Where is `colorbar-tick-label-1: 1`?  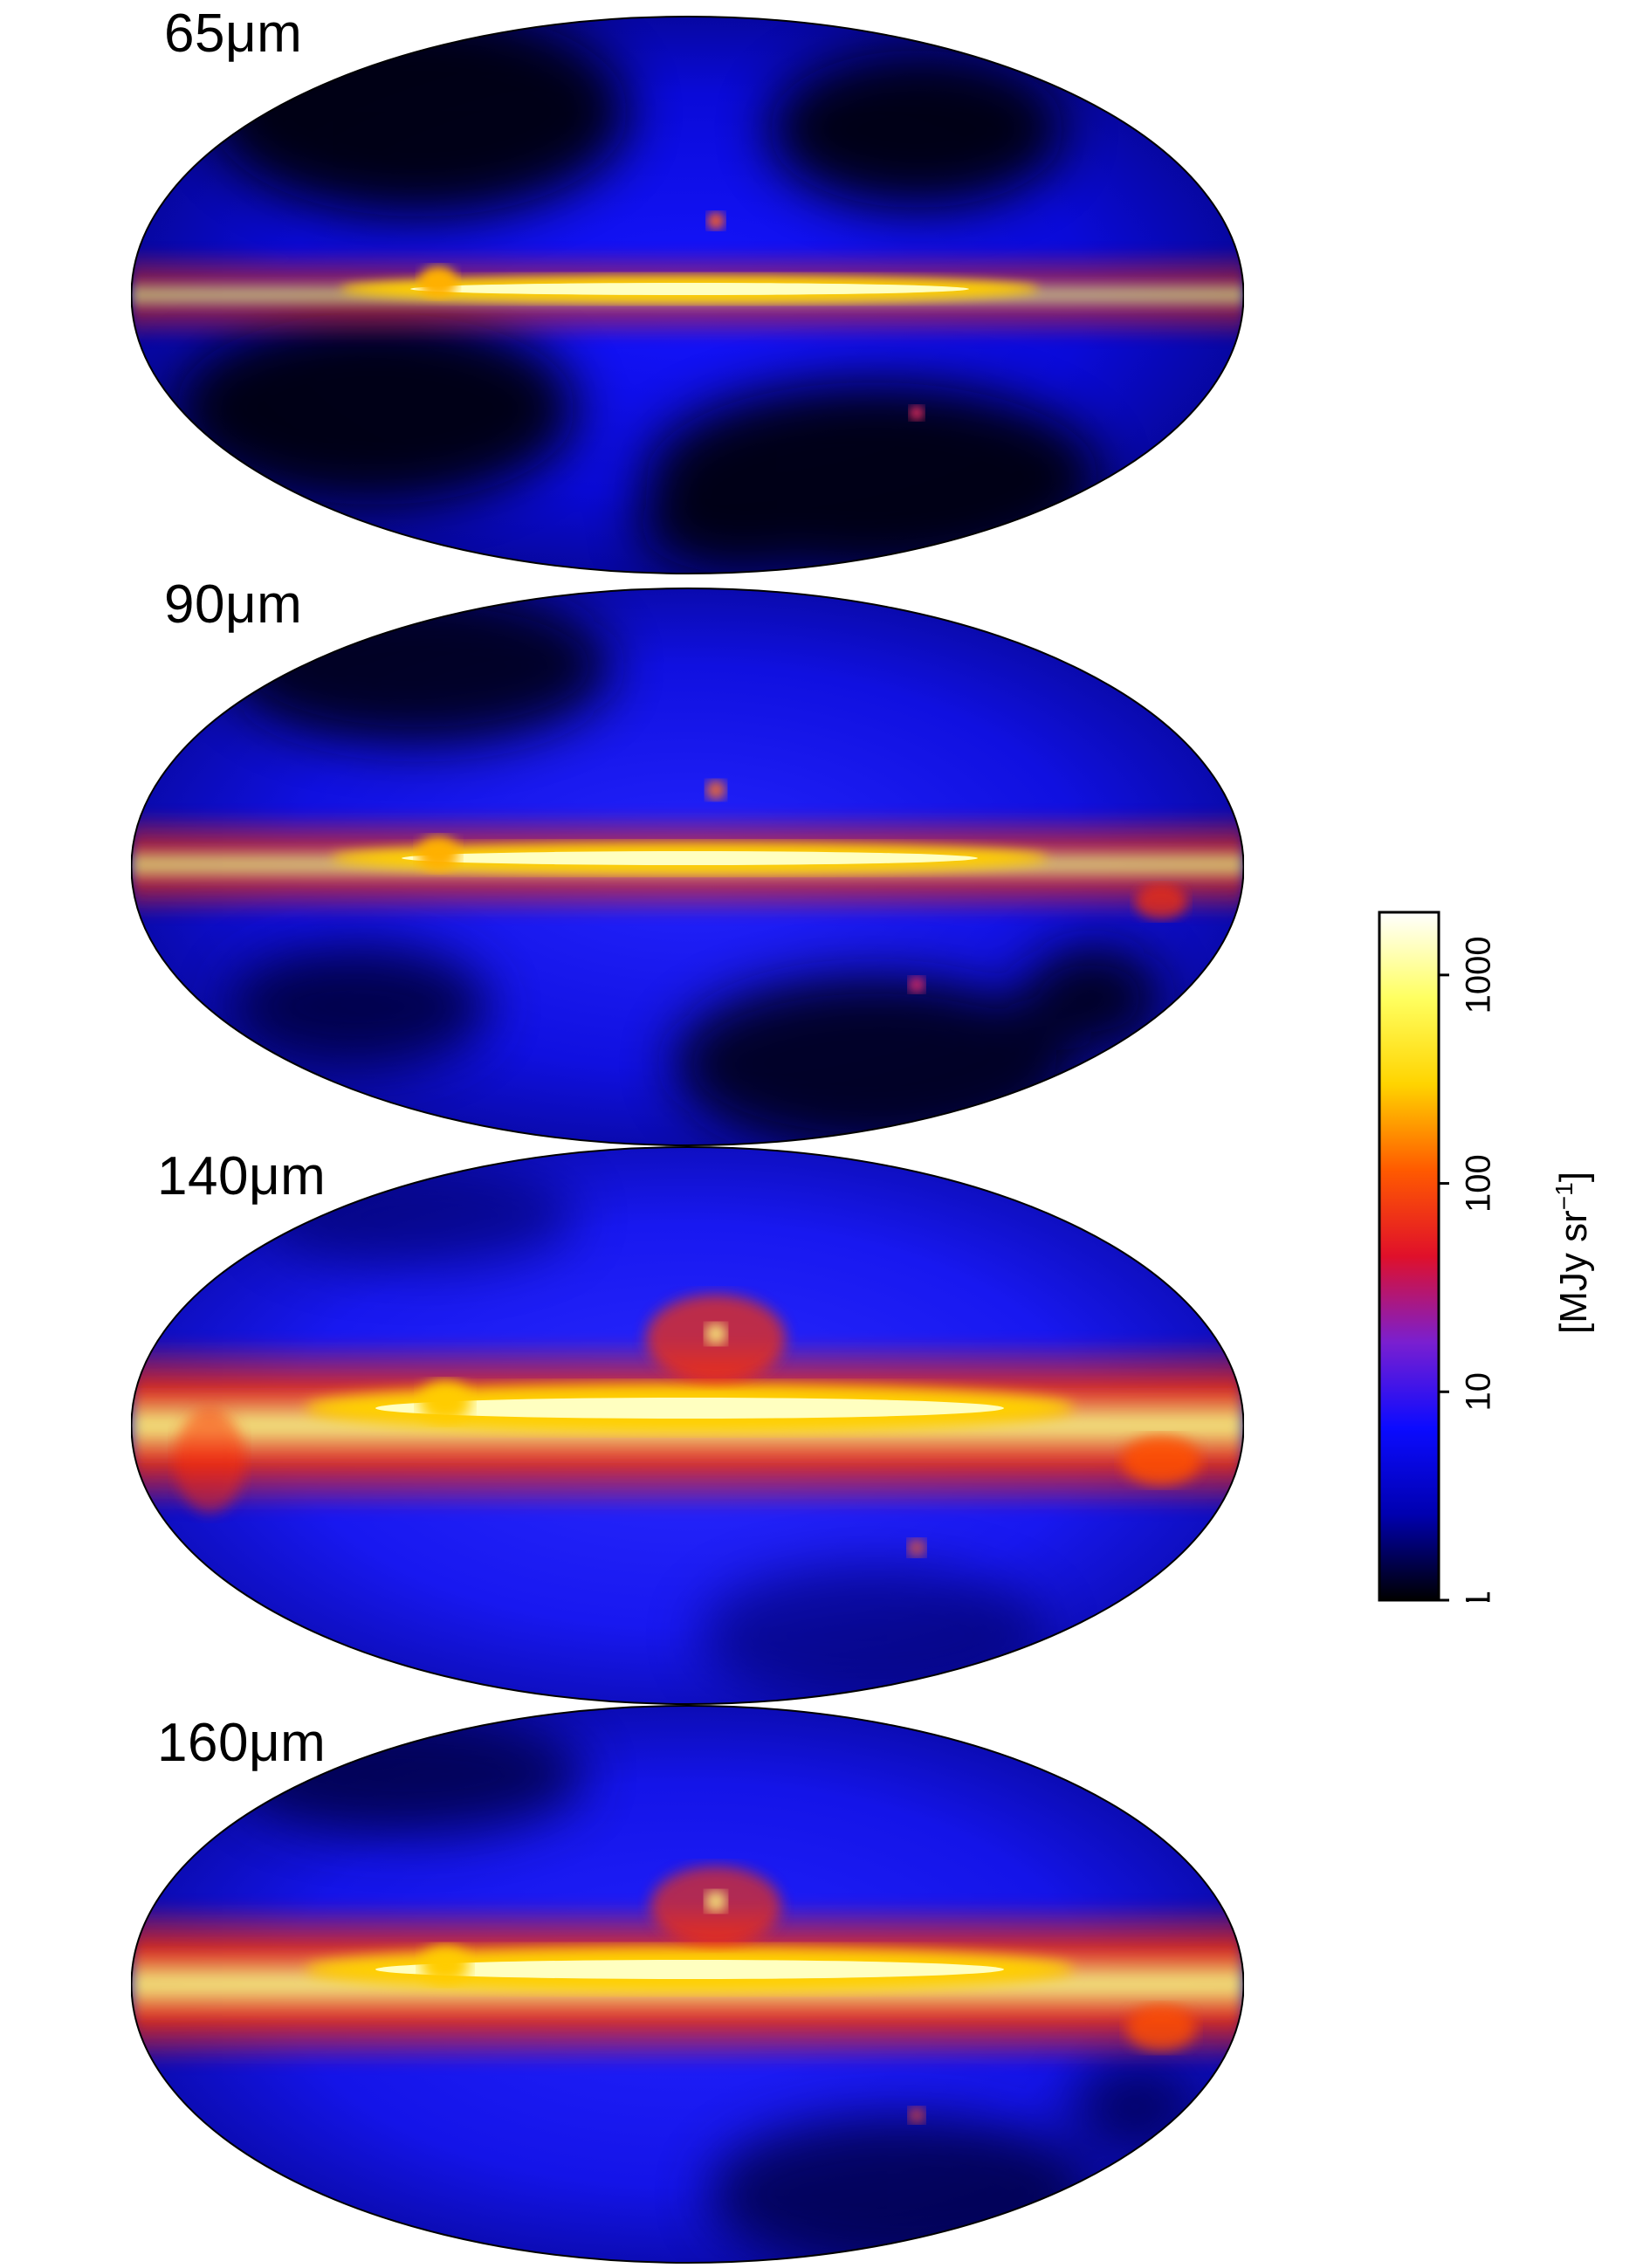
colorbar-tick-label-1: 1 is located at coordinates (1479, 1596).